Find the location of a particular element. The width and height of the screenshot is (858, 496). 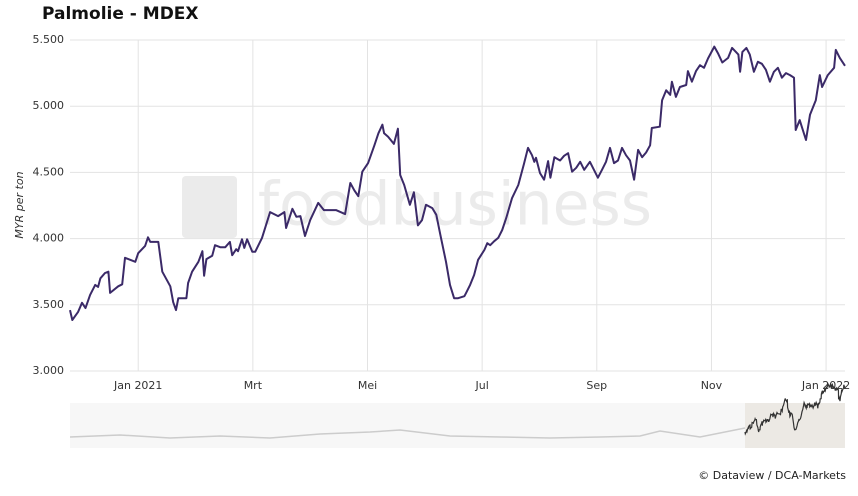

navigator is located at coordinates (457, 425).